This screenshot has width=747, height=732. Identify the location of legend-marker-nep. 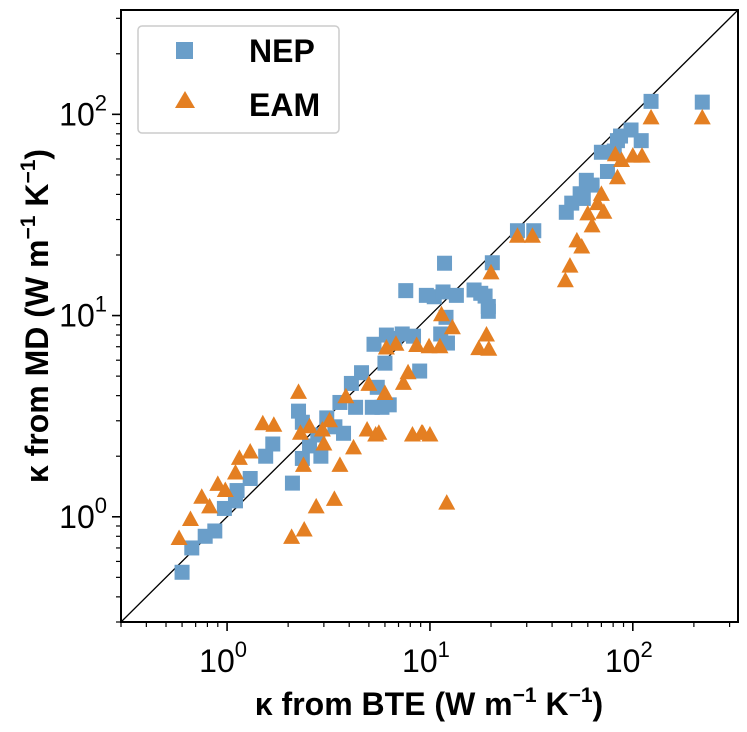
(184, 50).